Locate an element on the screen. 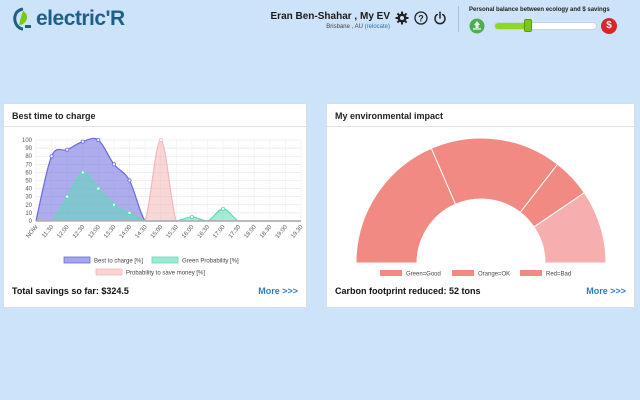 The height and width of the screenshot is (400, 640). x-tick-label: 17:30 is located at coordinates (235, 232).